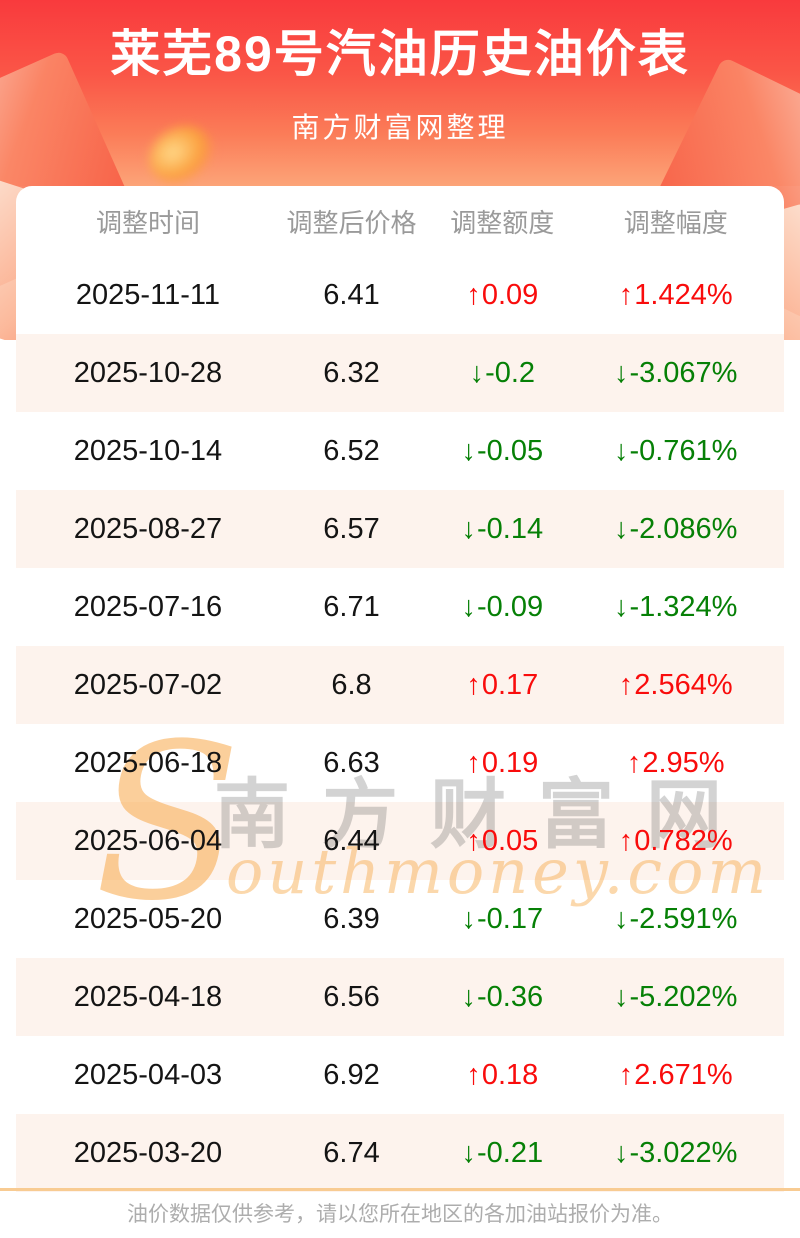 This screenshot has width=800, height=1238. Describe the element at coordinates (351, 918) in the screenshot. I see `cell-price: 6.39` at that location.